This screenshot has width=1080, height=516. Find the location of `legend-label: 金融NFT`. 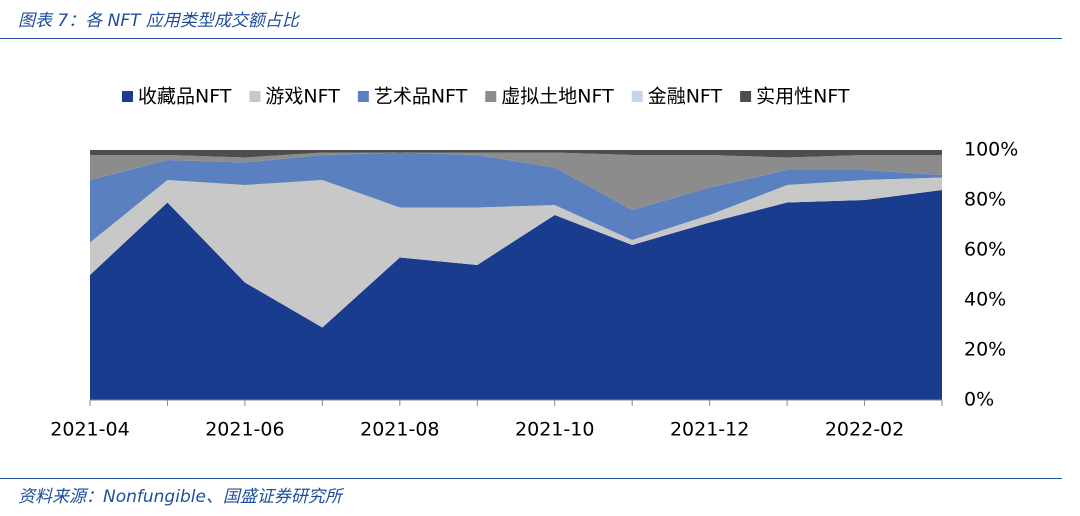

legend-label: 金融NFT is located at coordinates (685, 97).